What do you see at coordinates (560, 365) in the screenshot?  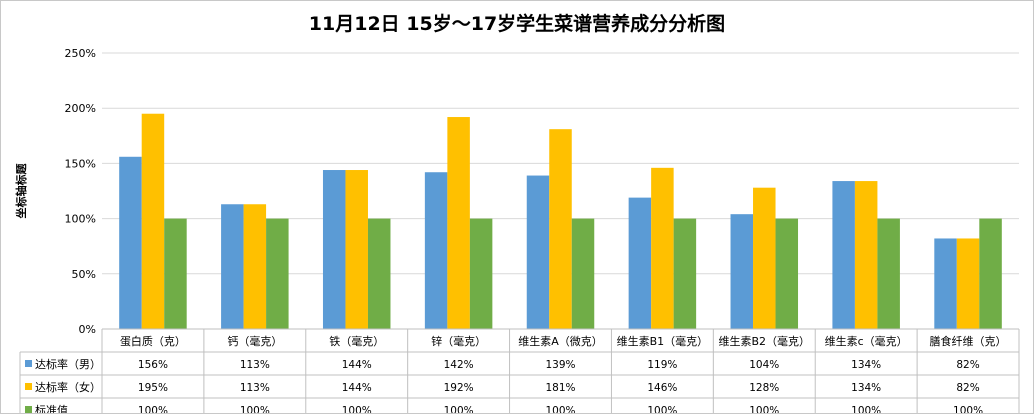 I see `data-cell: 139%` at bounding box center [560, 365].